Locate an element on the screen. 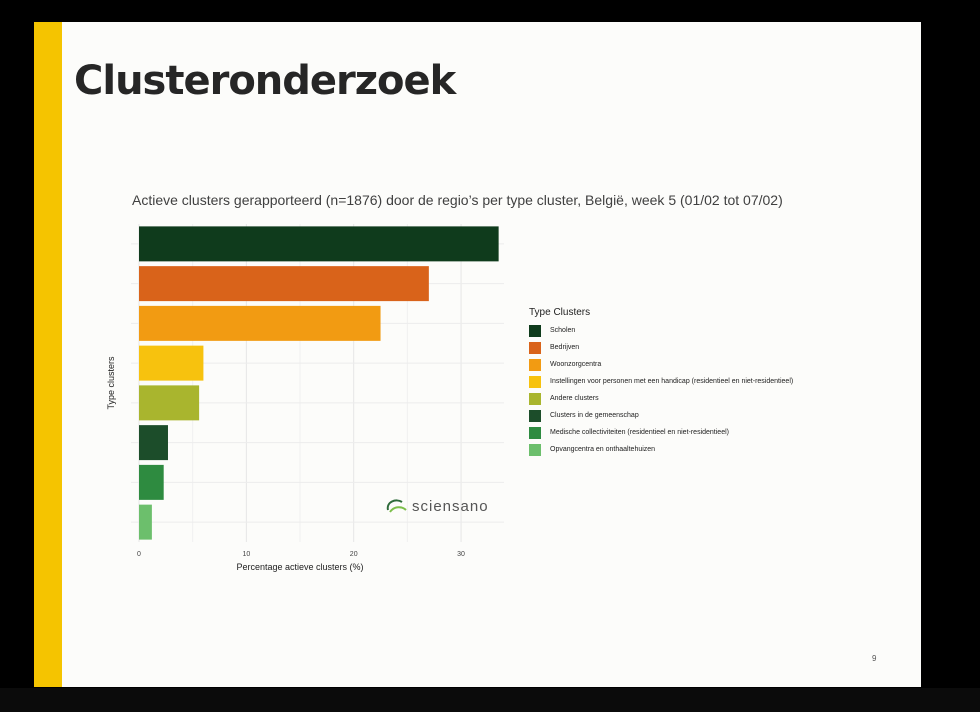  sciensano-logo: sciensano is located at coordinates (436, 506).